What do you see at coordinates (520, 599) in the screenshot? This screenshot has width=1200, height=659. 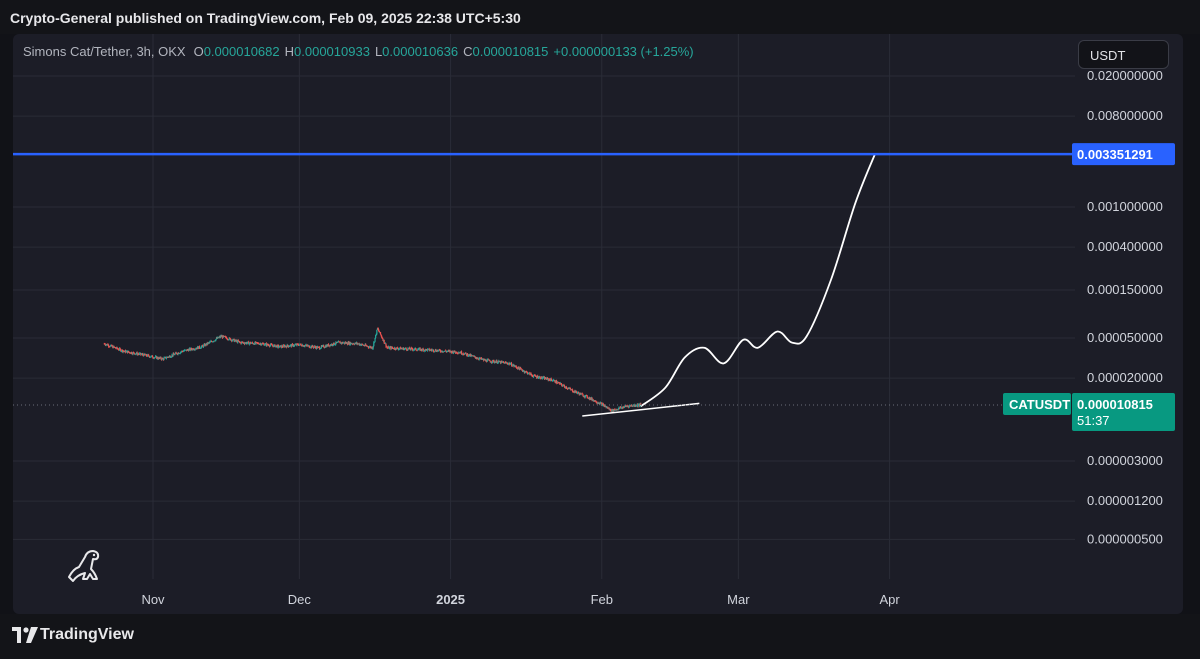 I see `time-axis: Nov Dec 2025 Feb Mar Apr` at bounding box center [520, 599].